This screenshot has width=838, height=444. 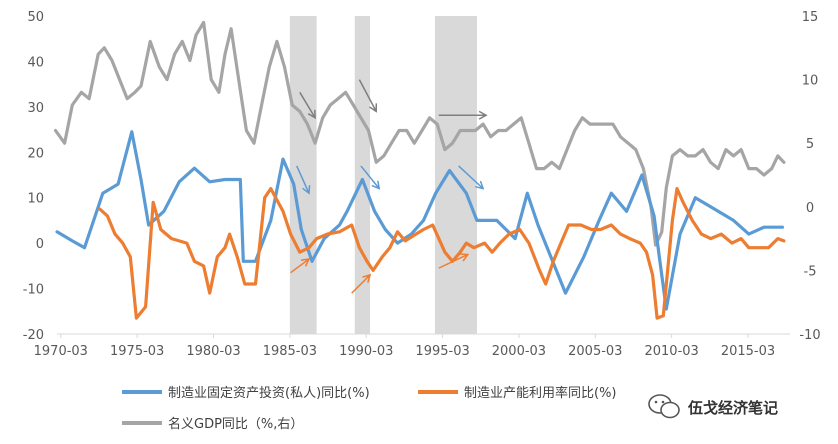 I want to click on right-tick-label: 0, so click(x=810, y=208).